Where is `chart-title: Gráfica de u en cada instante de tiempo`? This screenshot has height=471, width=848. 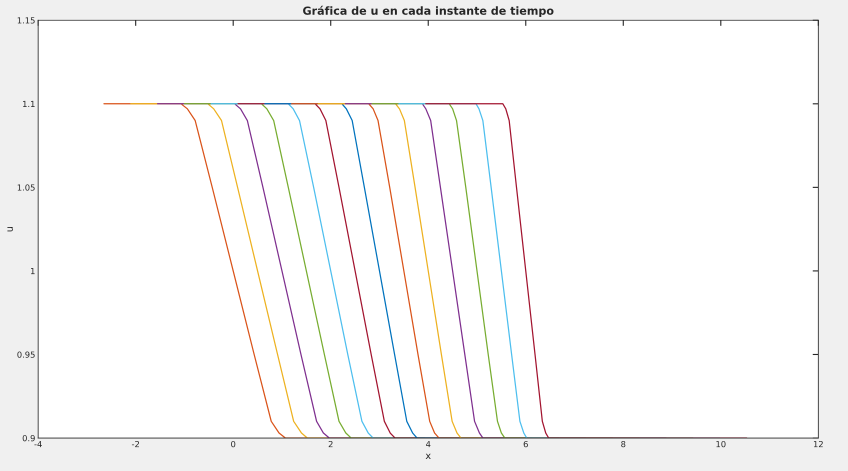 chart-title: Gráfica de u en cada instante de tiempo is located at coordinates (428, 12).